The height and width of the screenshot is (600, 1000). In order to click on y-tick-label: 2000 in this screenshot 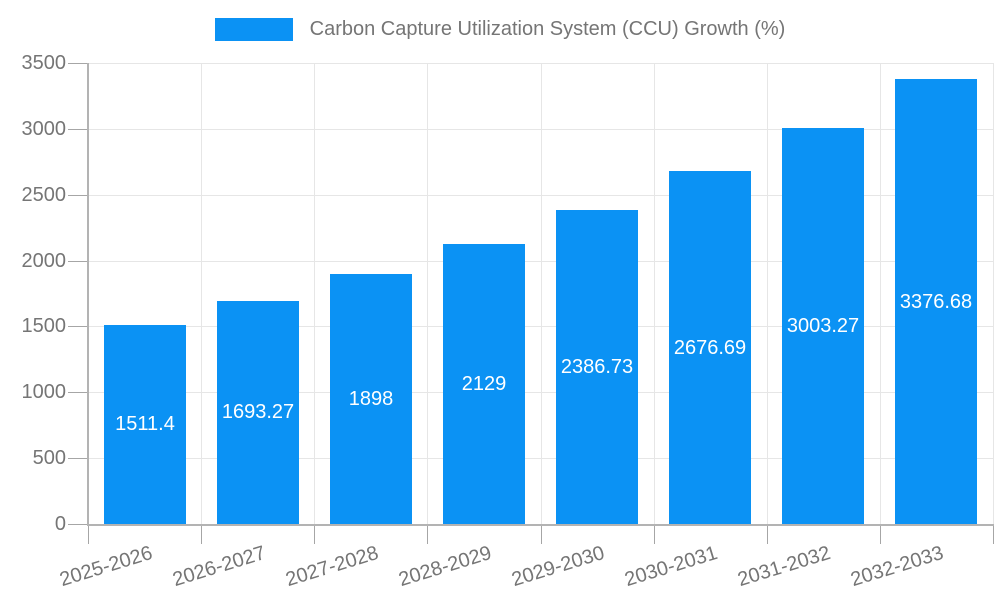, I will do `click(44, 261)`.